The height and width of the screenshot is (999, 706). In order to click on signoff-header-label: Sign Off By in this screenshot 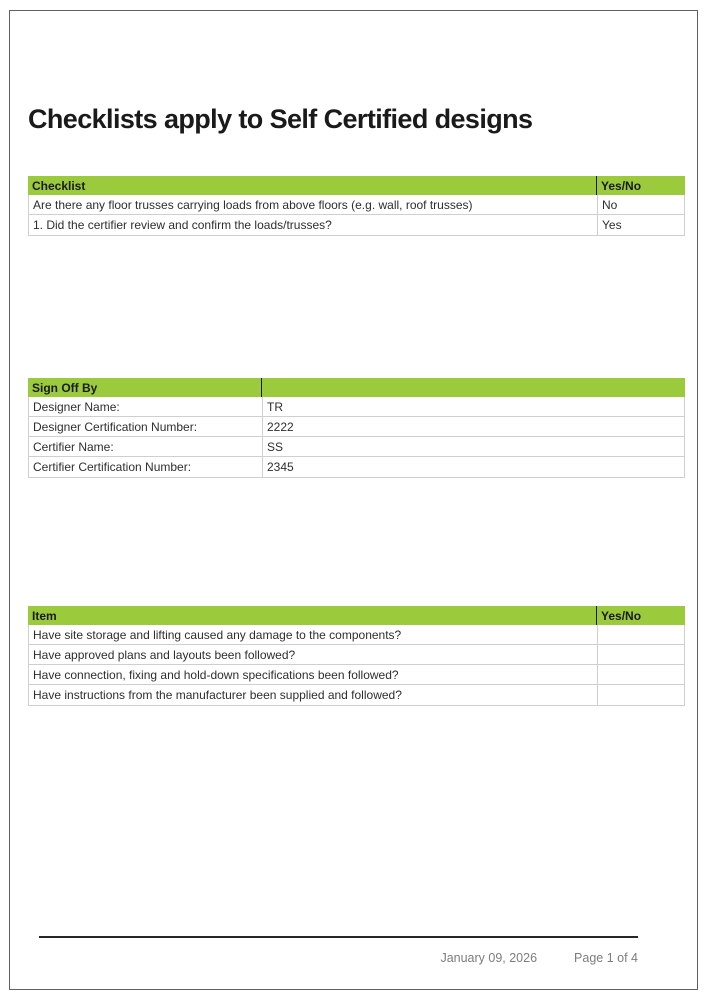, I will do `click(65, 387)`.